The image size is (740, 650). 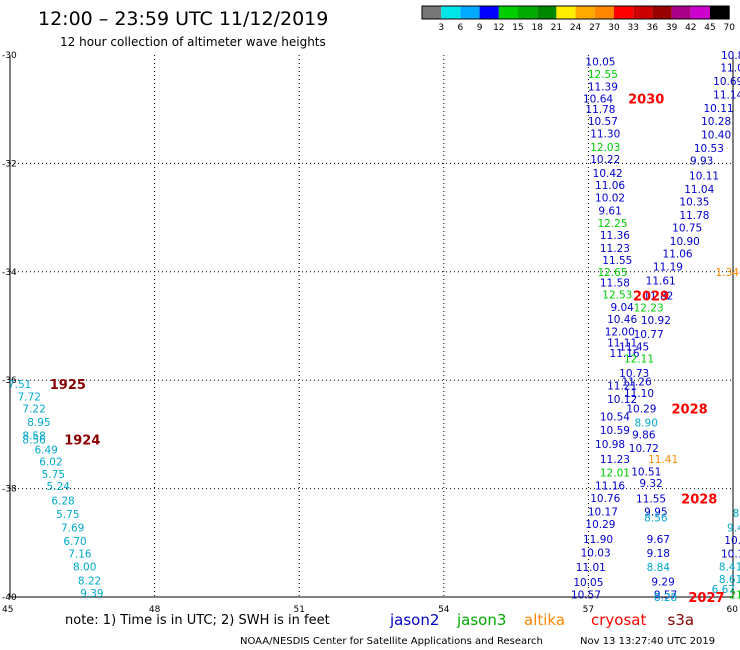 What do you see at coordinates (658, 540) in the screenshot?
I see `wave-height-point: 9.67` at bounding box center [658, 540].